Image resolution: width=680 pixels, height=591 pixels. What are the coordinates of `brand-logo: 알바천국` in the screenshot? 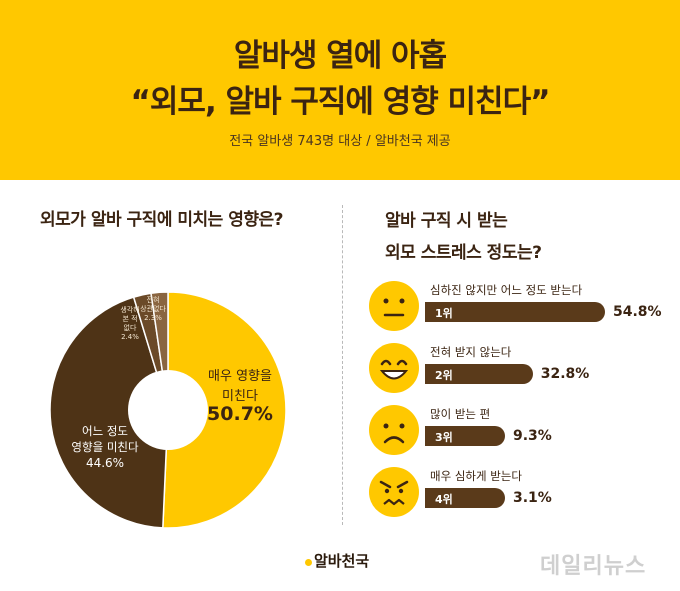 It's located at (337, 560).